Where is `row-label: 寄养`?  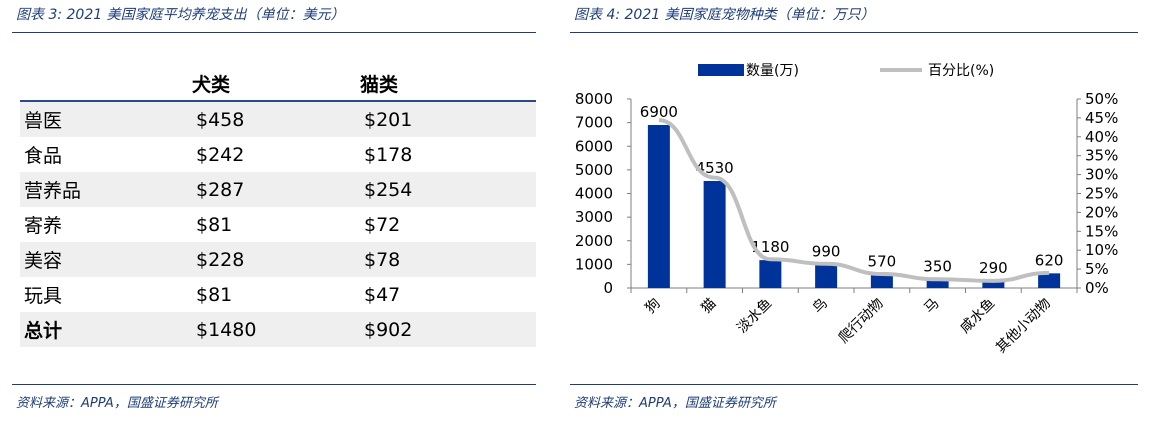
row-label: 寄养 is located at coordinates (43, 226).